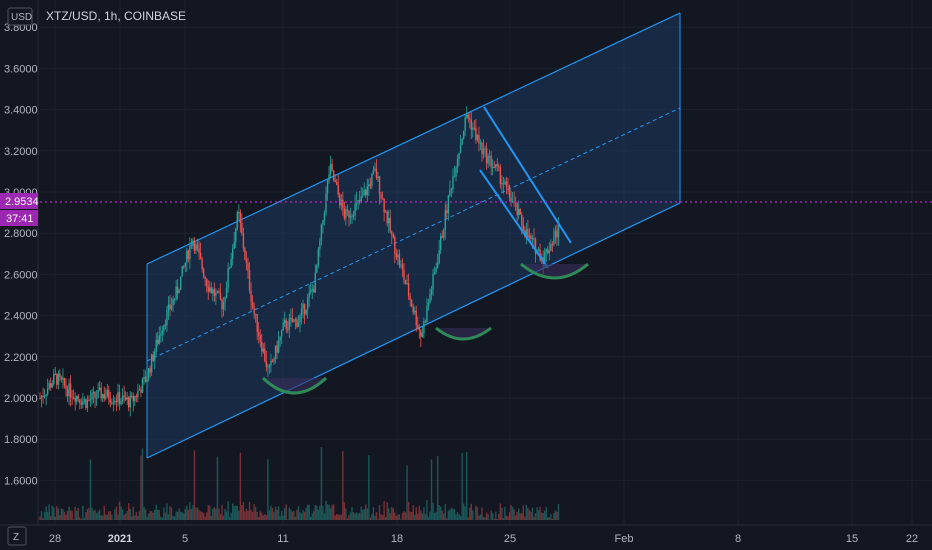  I want to click on price-scale, so click(19, 262).